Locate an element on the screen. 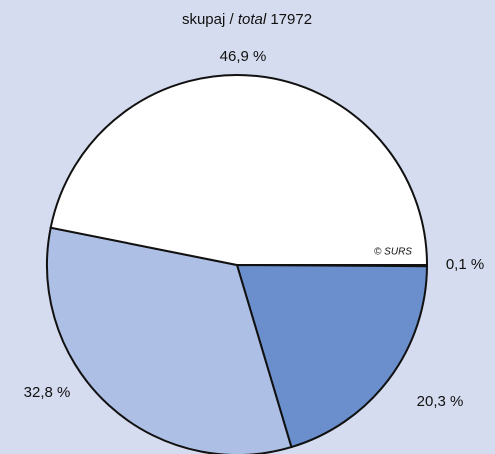 Image resolution: width=495 pixels, height=454 pixels. title-part: skupaj / is located at coordinates (208, 19).